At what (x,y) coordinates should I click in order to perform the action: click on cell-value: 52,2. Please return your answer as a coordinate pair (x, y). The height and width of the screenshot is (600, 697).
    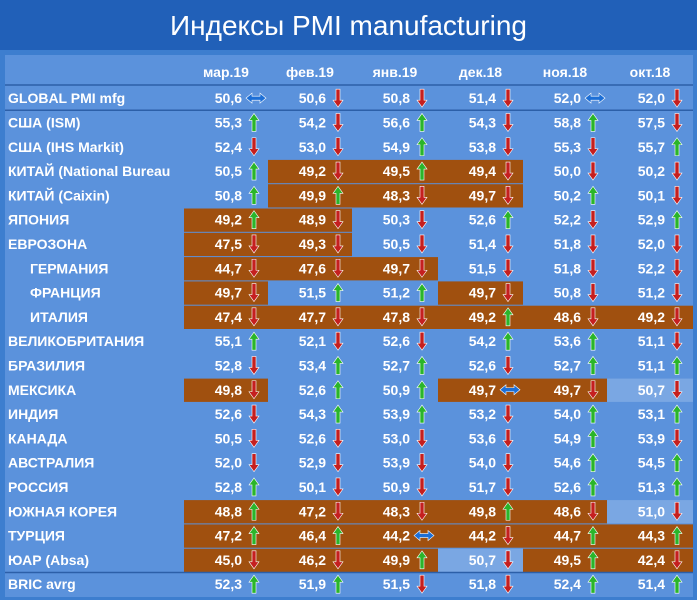
    Looking at the image, I should click on (567, 220).